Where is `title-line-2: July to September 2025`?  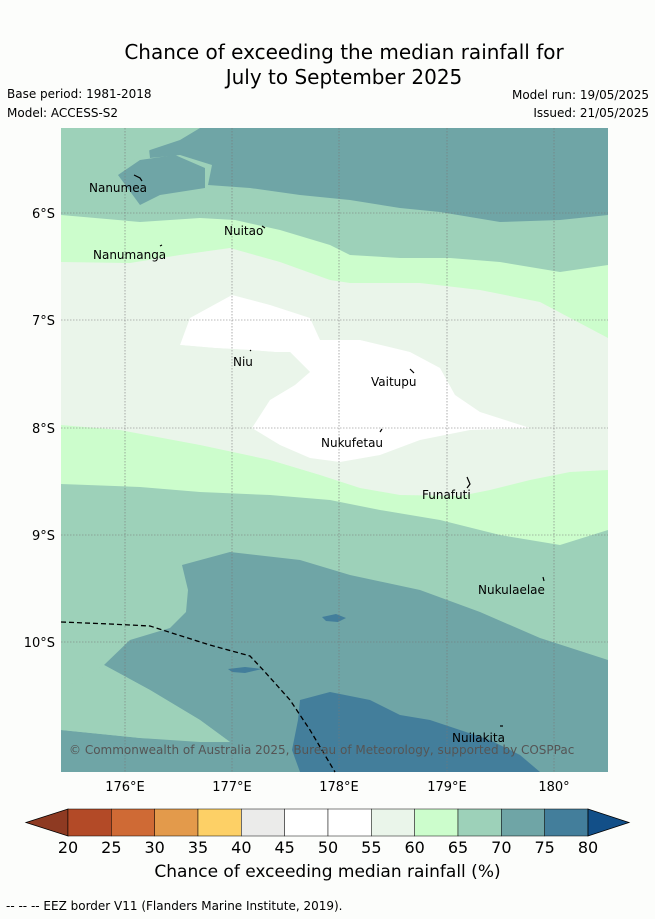
title-line-2: July to September 2025 is located at coordinates (344, 77).